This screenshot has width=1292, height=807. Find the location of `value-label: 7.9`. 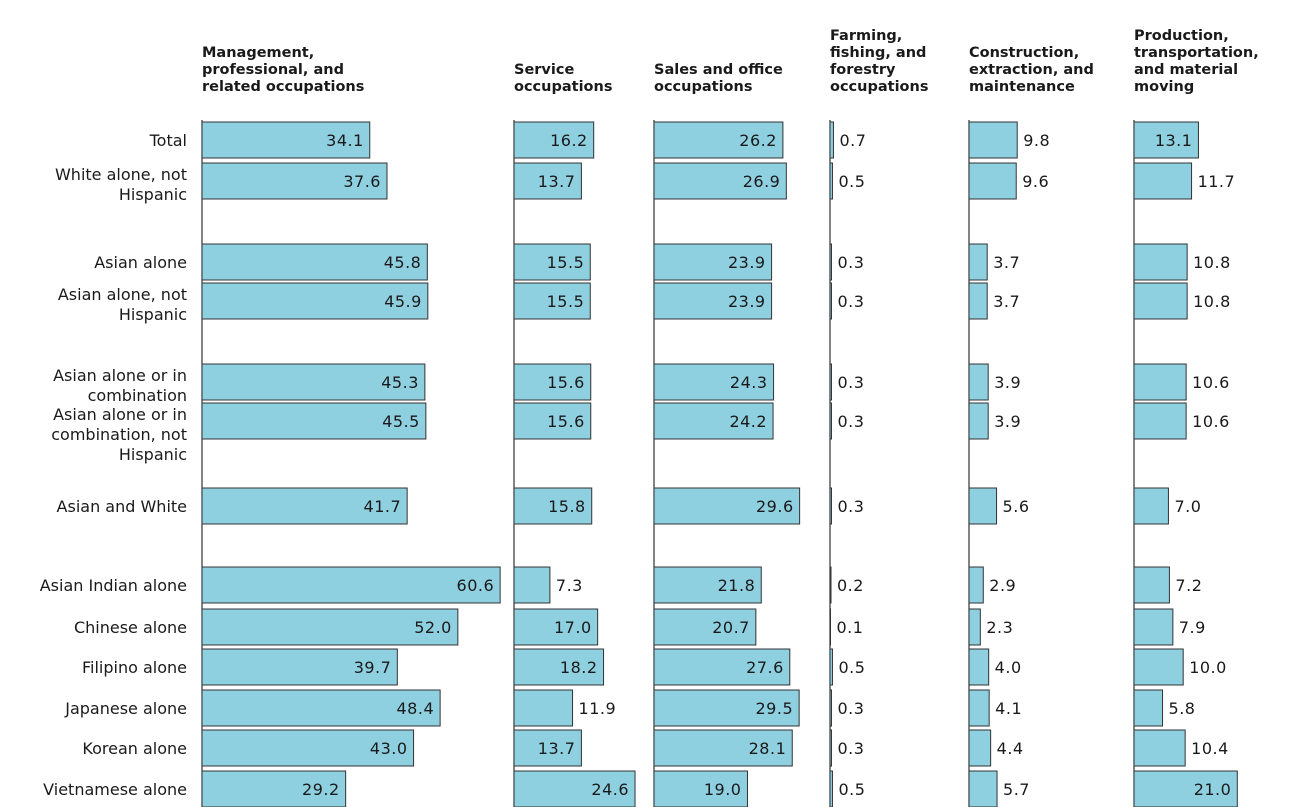

value-label: 7.9 is located at coordinates (1192, 627).